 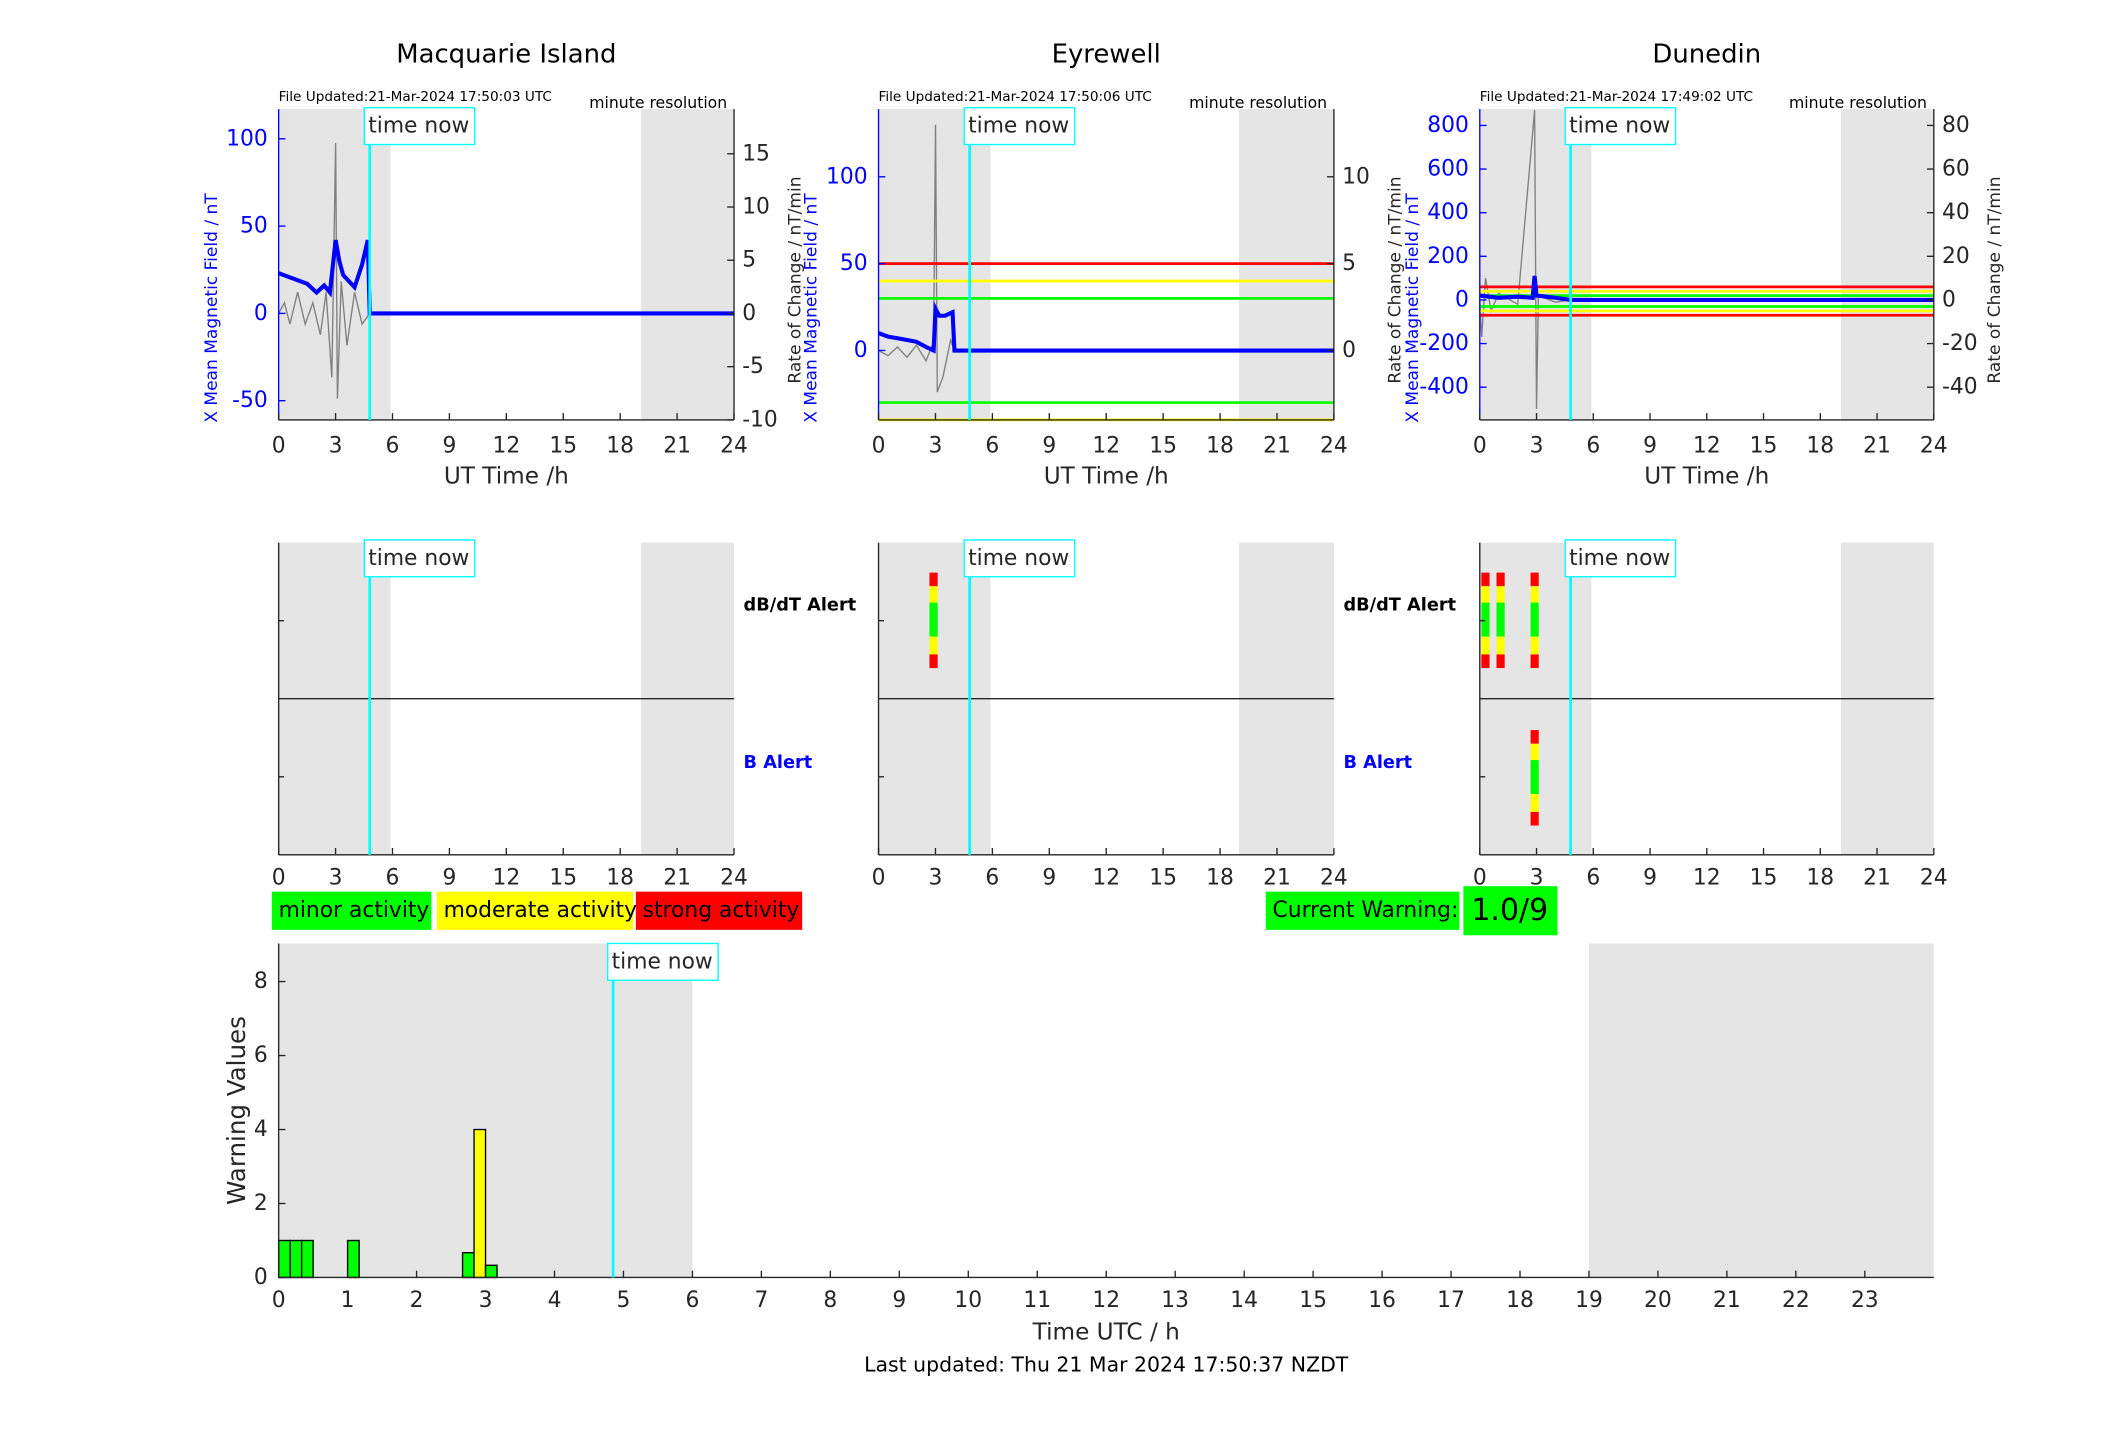 I want to click on x-tick-label: 20, so click(x=1658, y=1300).